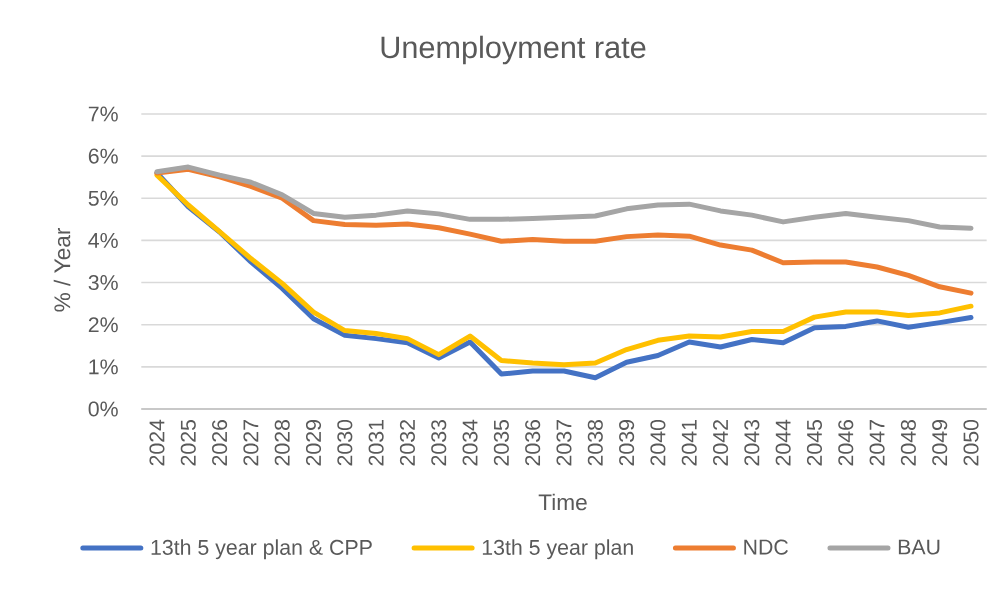 This screenshot has height=611, width=1008. Describe the element at coordinates (689, 443) in the screenshot. I see `x-tick-label: 2041` at that location.